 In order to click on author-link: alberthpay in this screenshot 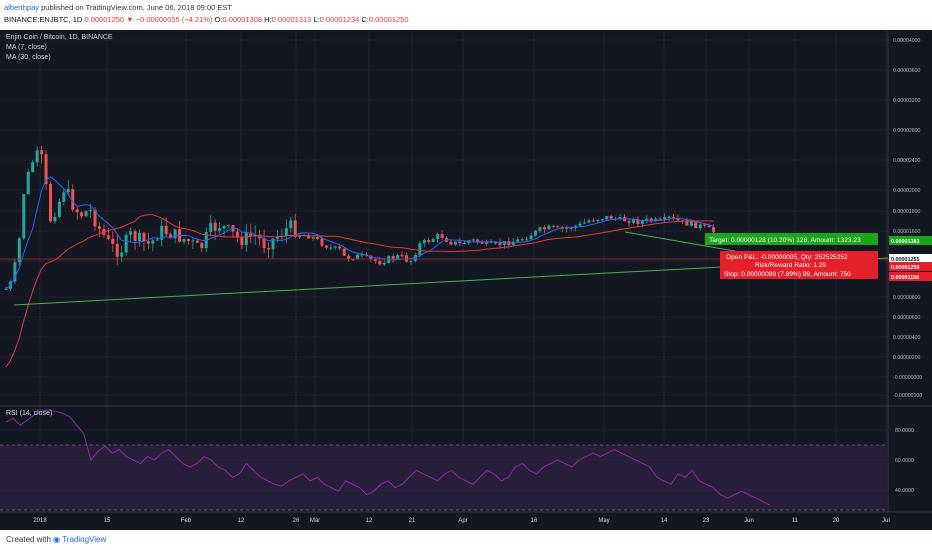, I will do `click(22, 7)`.